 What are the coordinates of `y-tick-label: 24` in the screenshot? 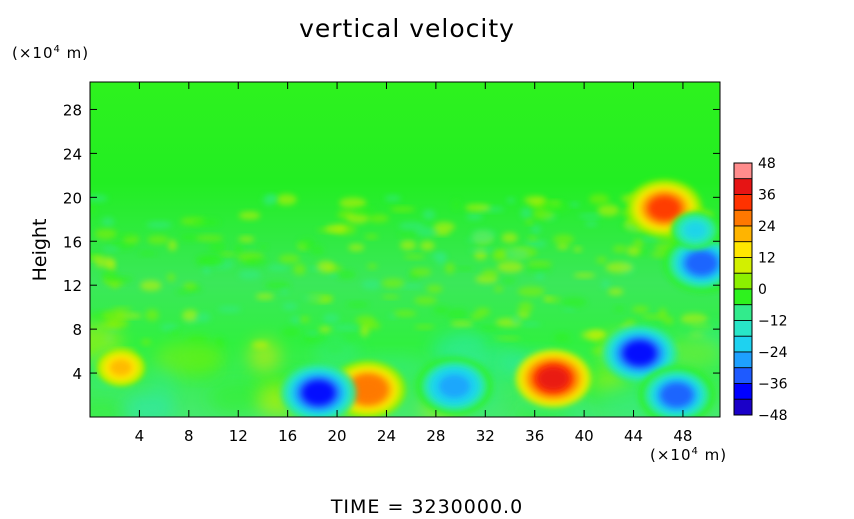 It's located at (72, 154).